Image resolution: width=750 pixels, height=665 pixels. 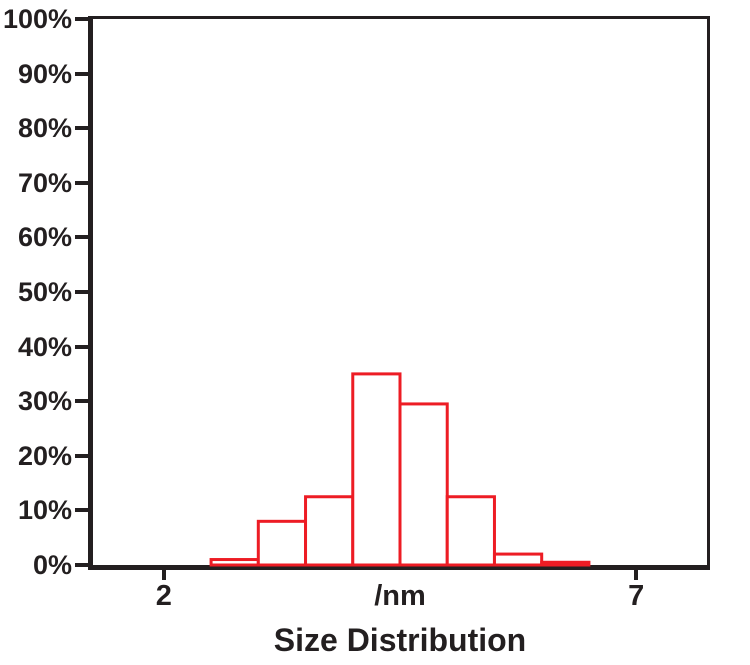 What do you see at coordinates (44, 182) in the screenshot?
I see `y-tick-label: 70%` at bounding box center [44, 182].